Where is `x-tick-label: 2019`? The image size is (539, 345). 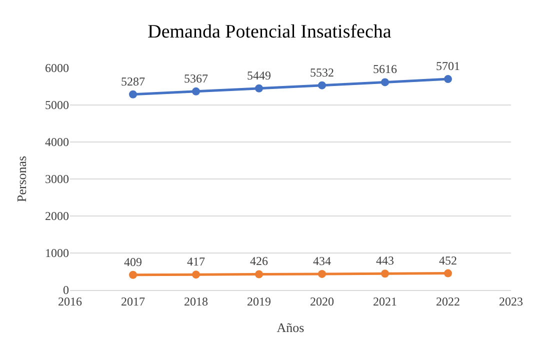
x-tick-label: 2019 is located at coordinates (259, 301).